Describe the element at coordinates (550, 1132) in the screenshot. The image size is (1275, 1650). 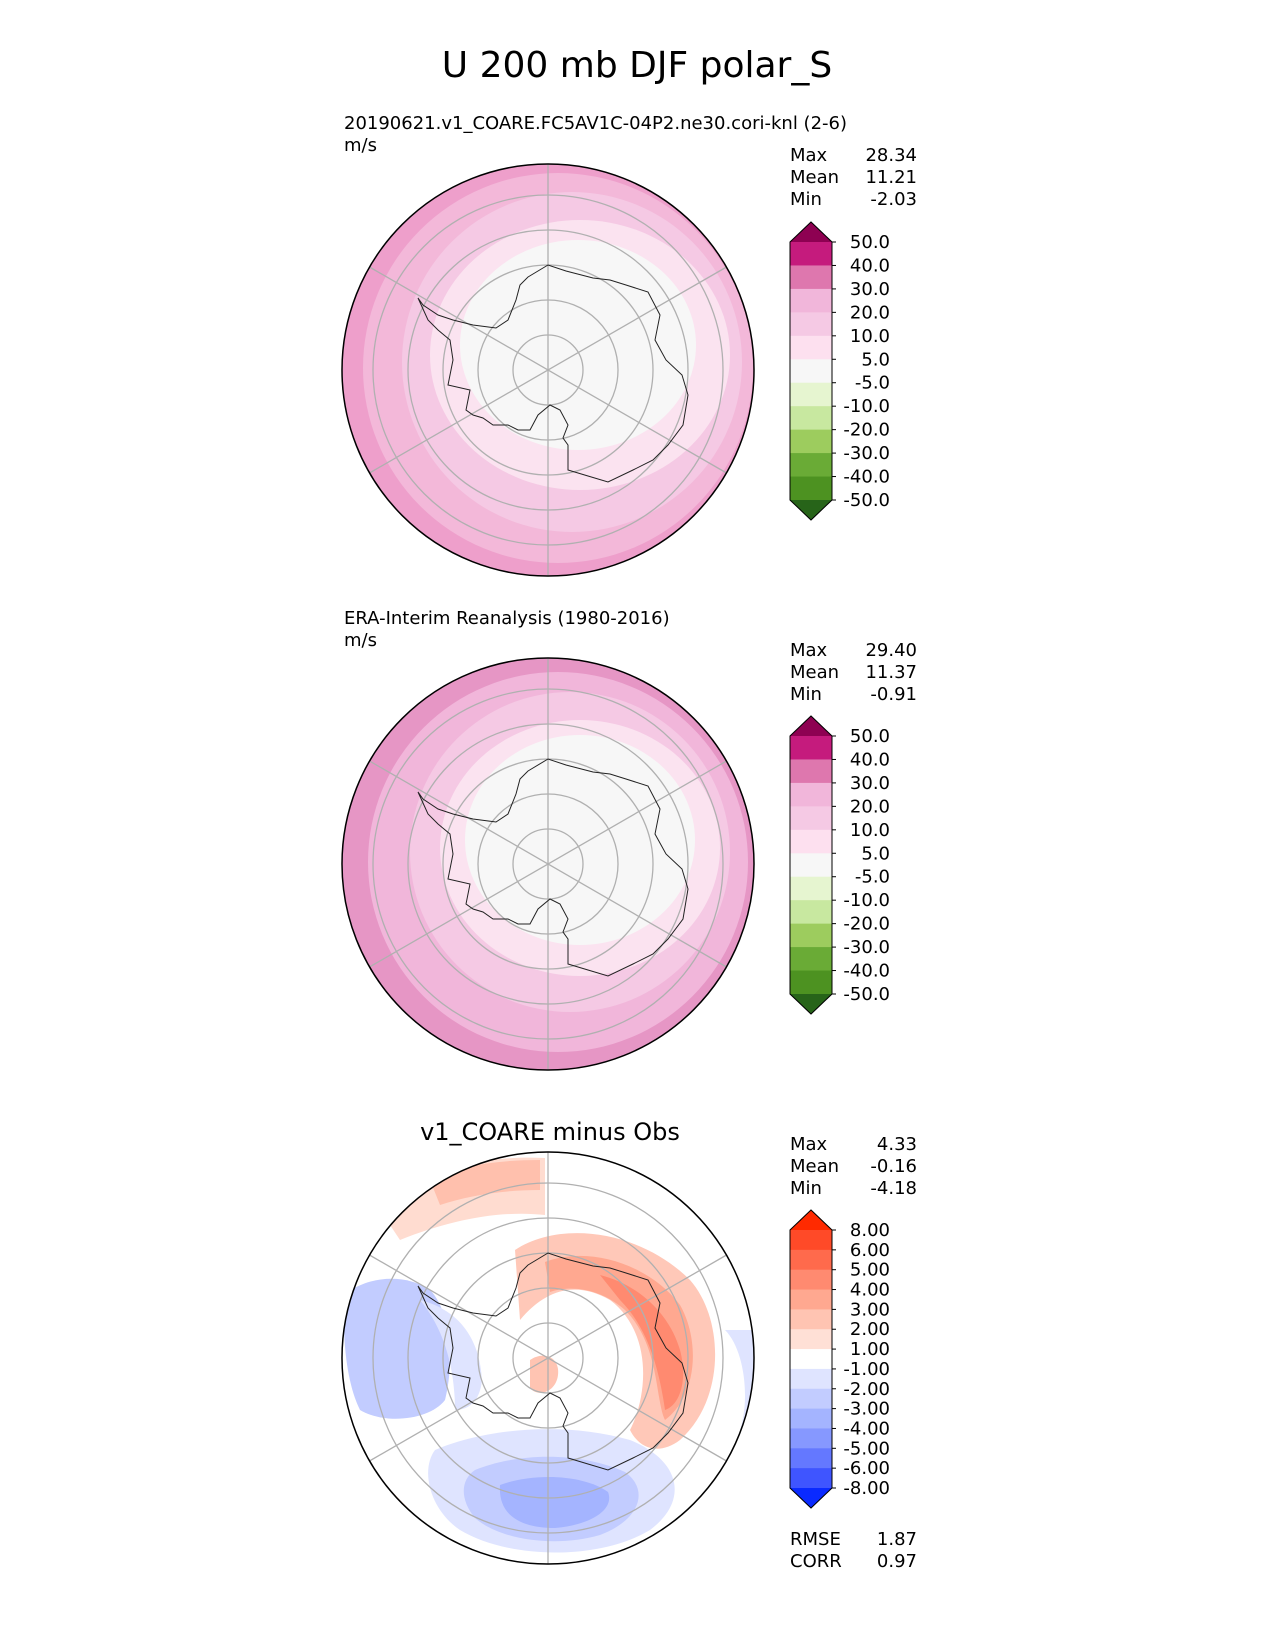
I see `panel-3-title: v1_COARE minus Obs` at that location.